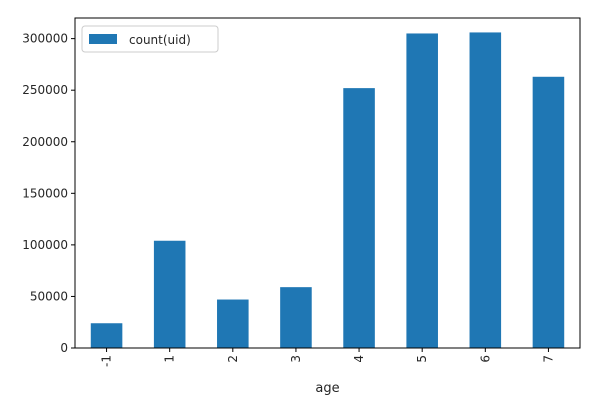  Describe the element at coordinates (548, 359) in the screenshot. I see `x-tick-label: 7` at that location.